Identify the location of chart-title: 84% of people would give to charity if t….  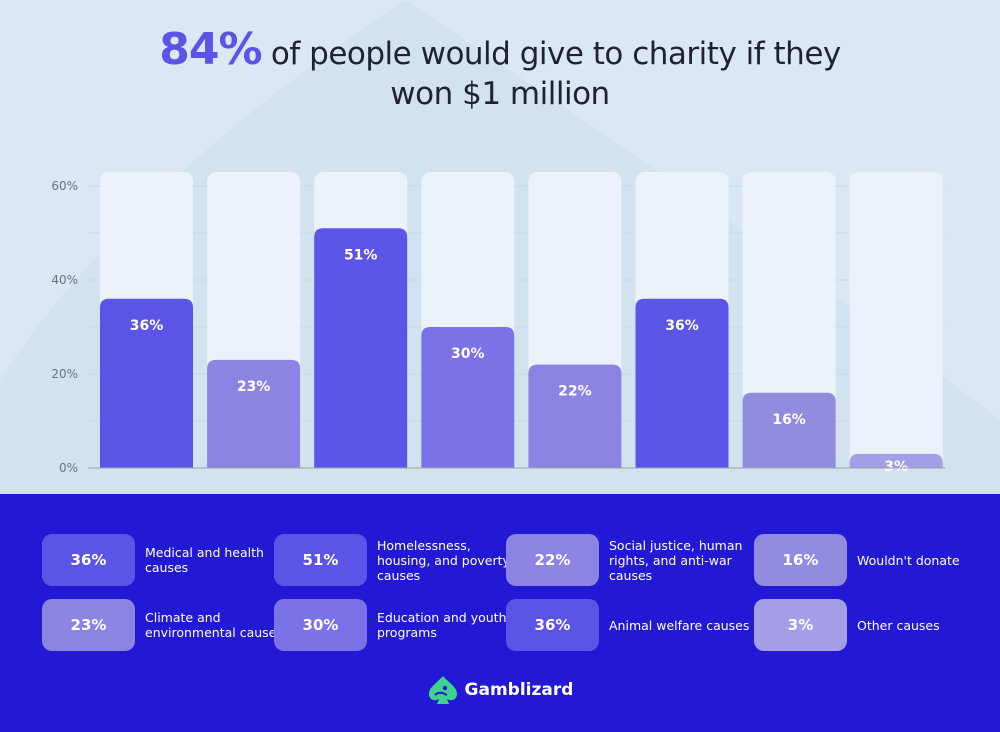
(500, 71).